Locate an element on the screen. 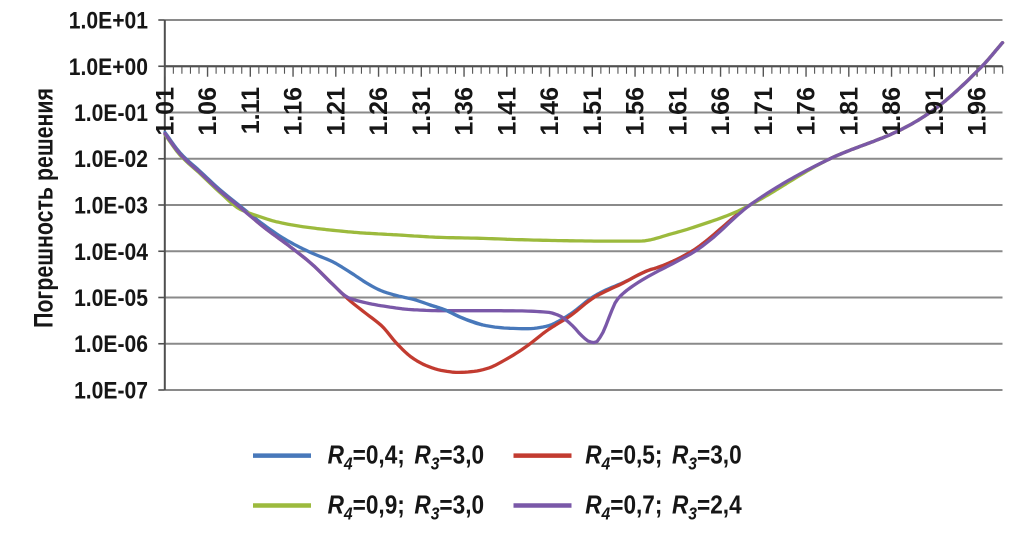 The image size is (1017, 543). svg-text: Погрешность решения is located at coordinates (44, 208).